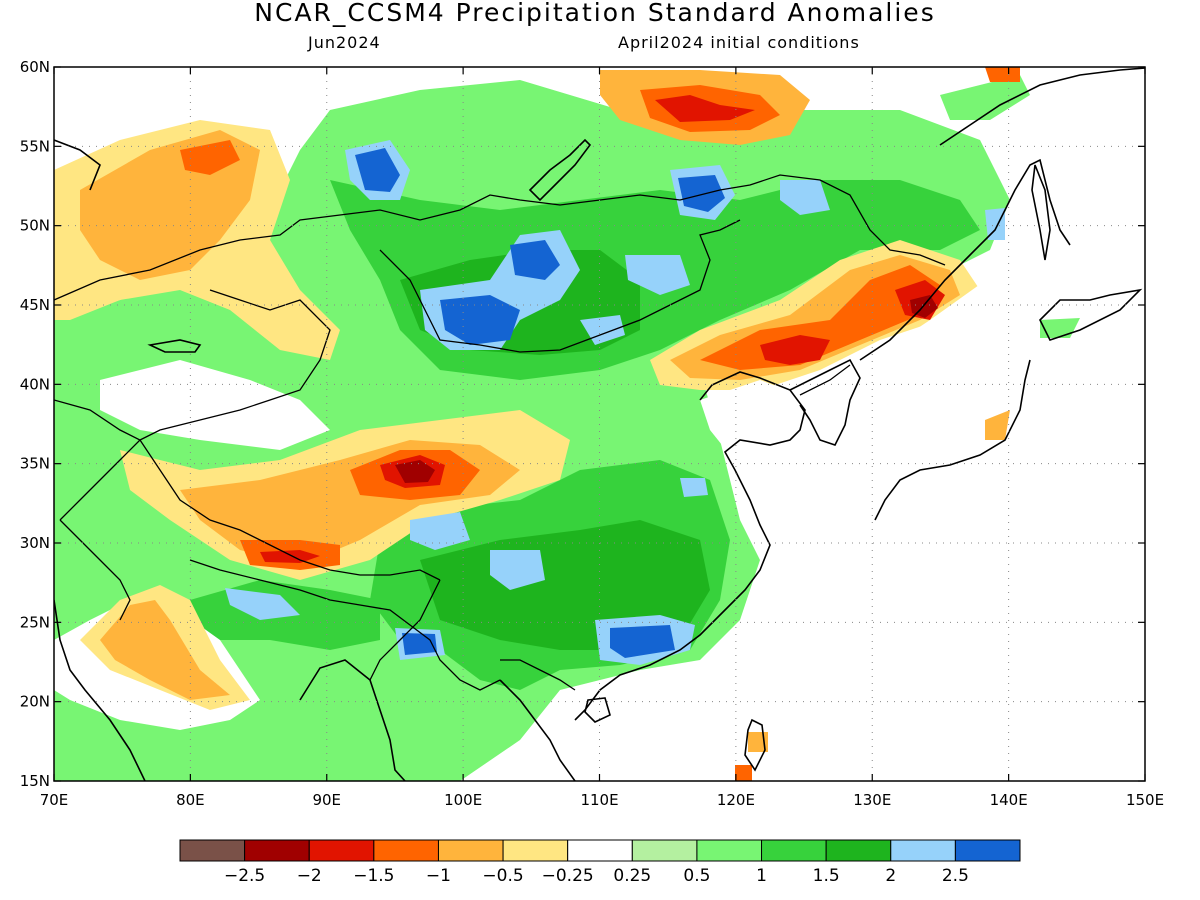  I want to click on wet-anomaly-okhotsk, so click(985, 97).